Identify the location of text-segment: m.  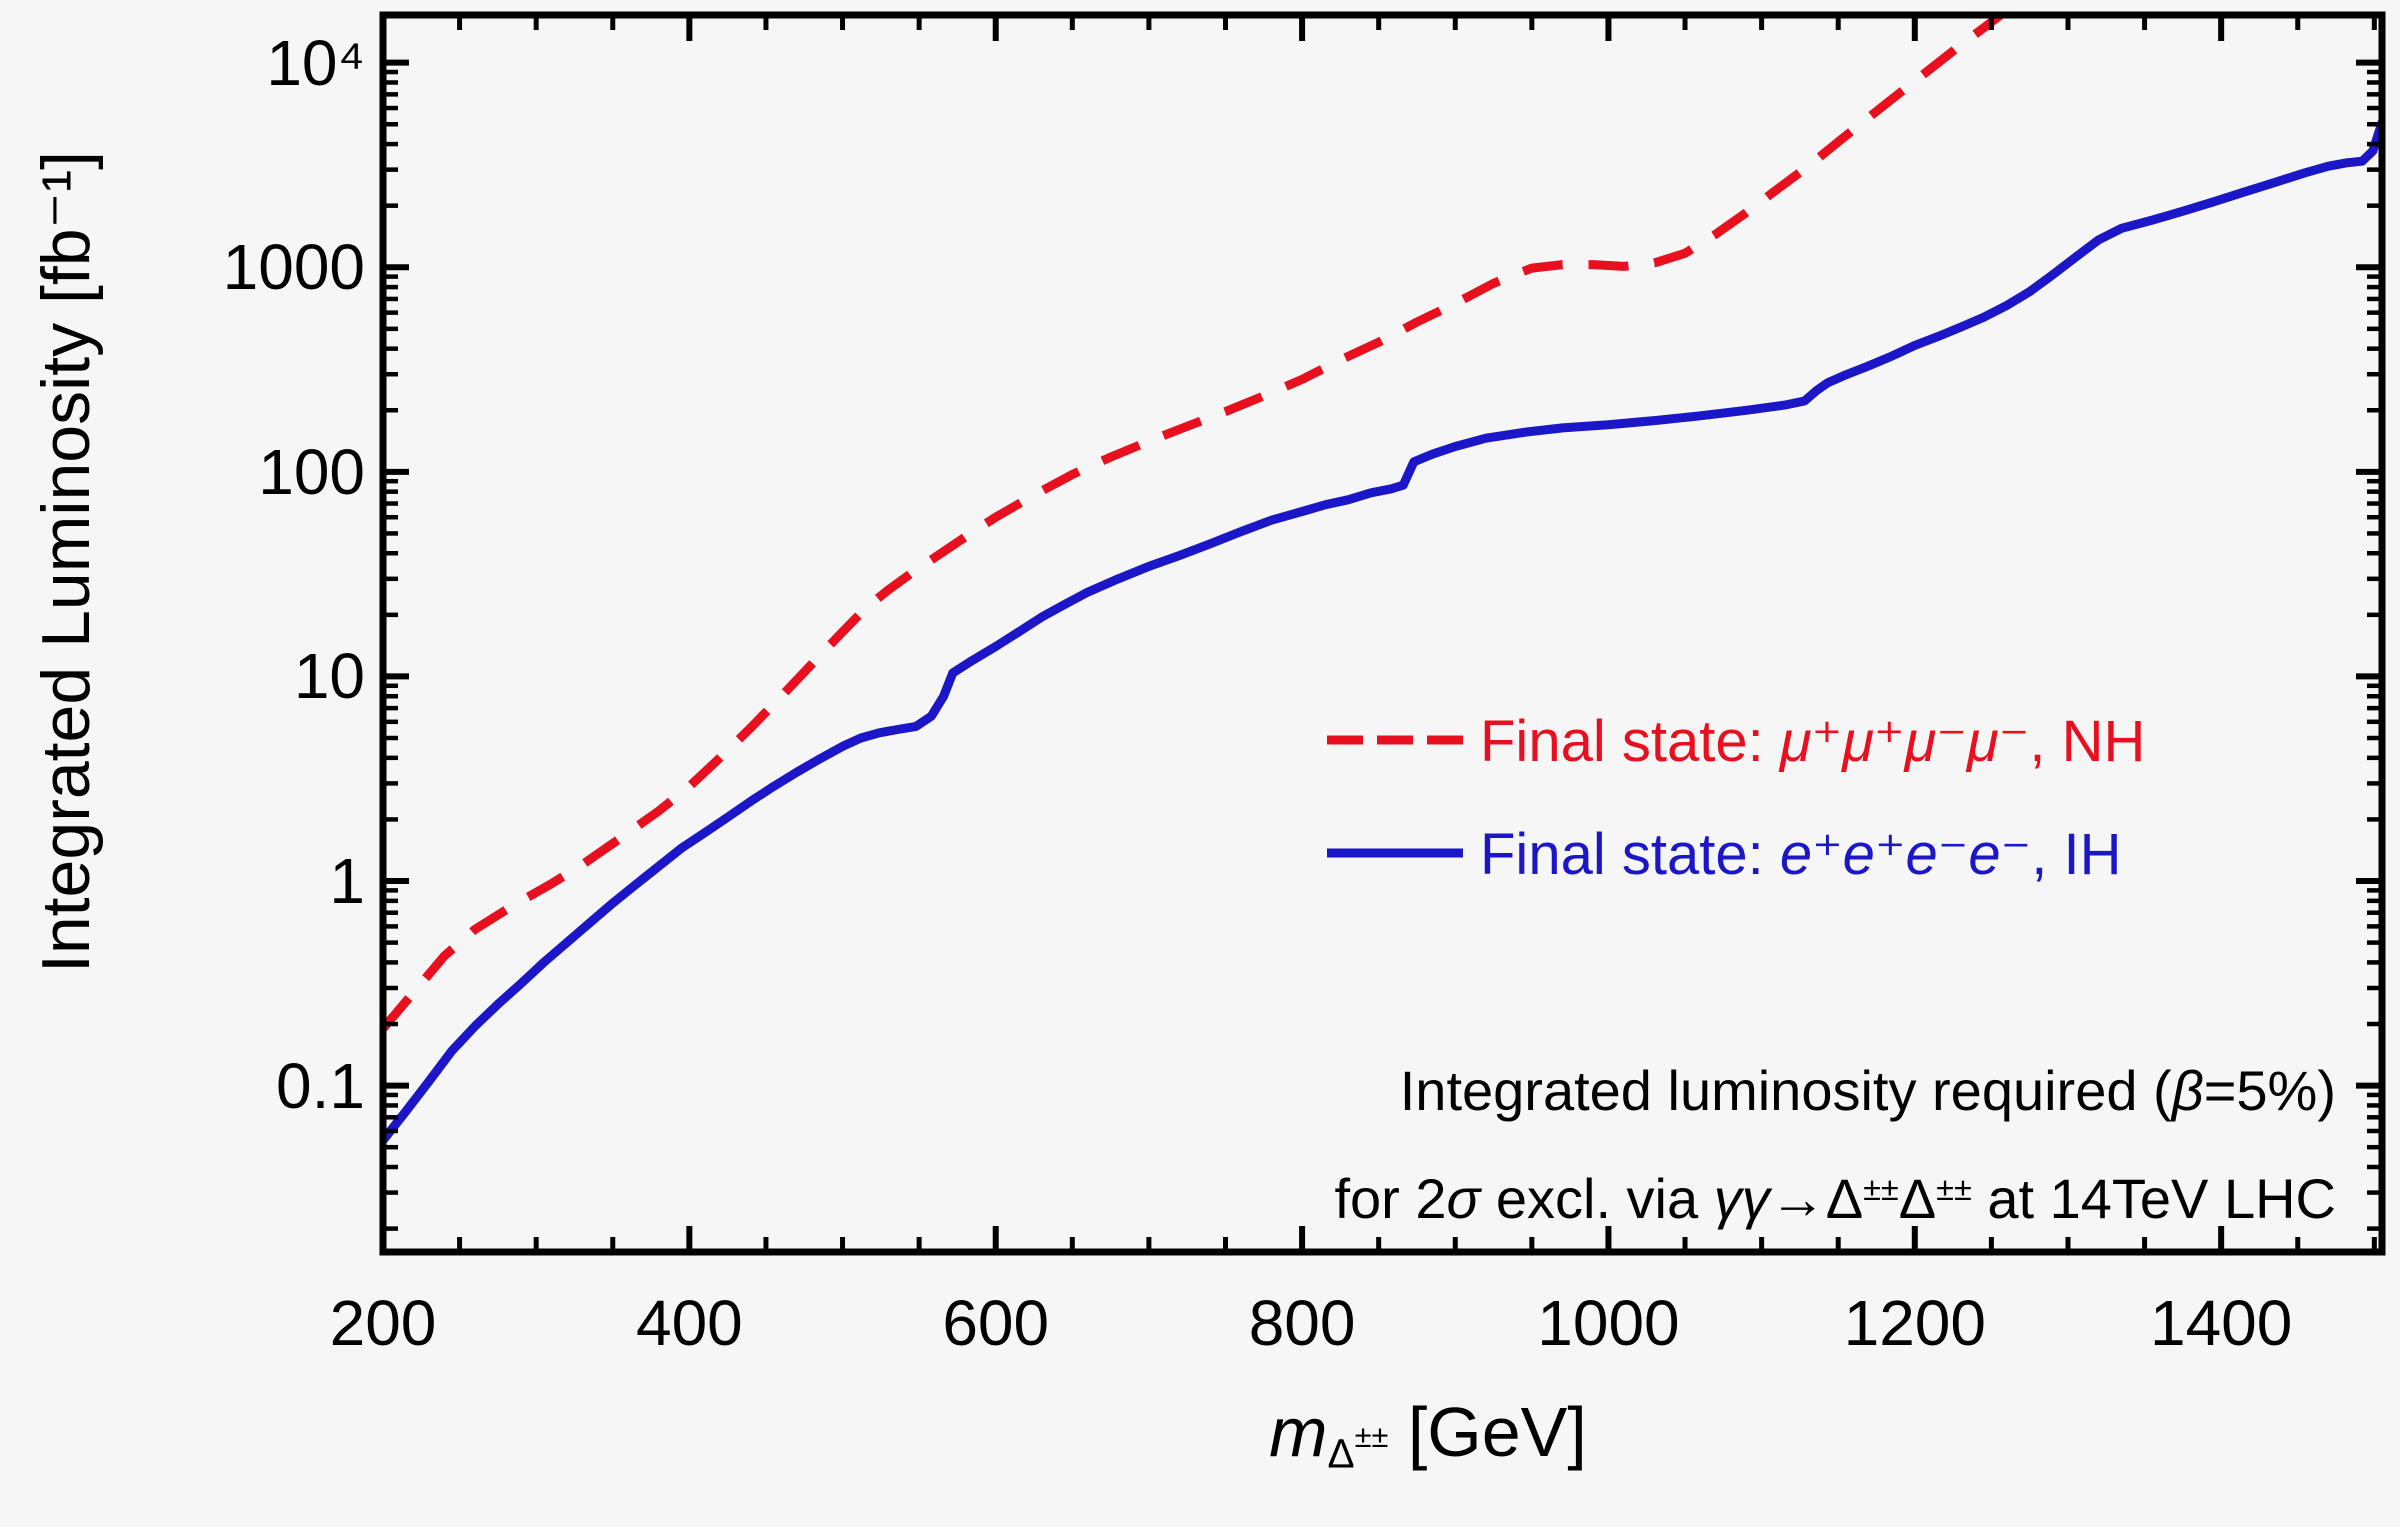
(1298, 1432).